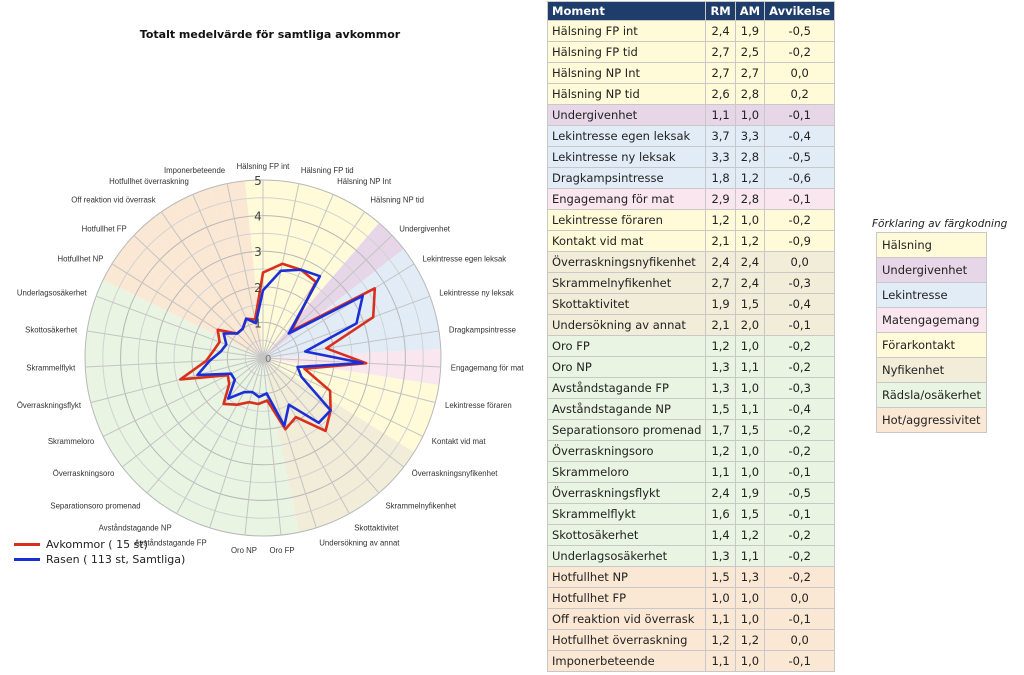  I want to click on legend-item-rasen: Rasen ( 113 st, Samtliga), so click(99, 559).